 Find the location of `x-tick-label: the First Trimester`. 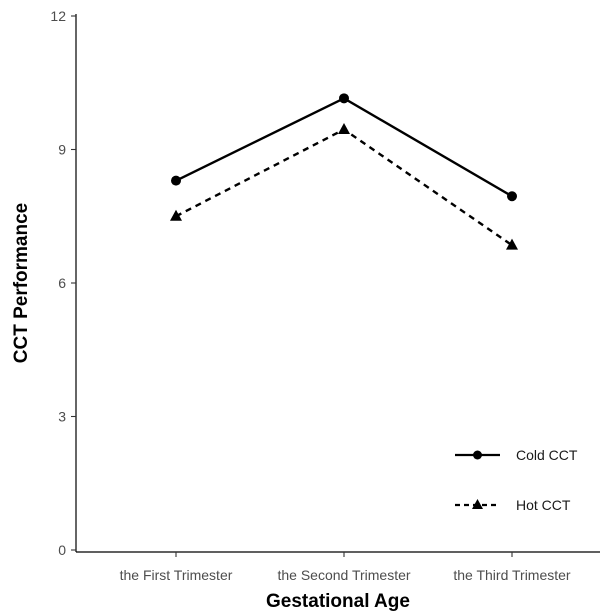

x-tick-label: the First Trimester is located at coordinates (176, 575).